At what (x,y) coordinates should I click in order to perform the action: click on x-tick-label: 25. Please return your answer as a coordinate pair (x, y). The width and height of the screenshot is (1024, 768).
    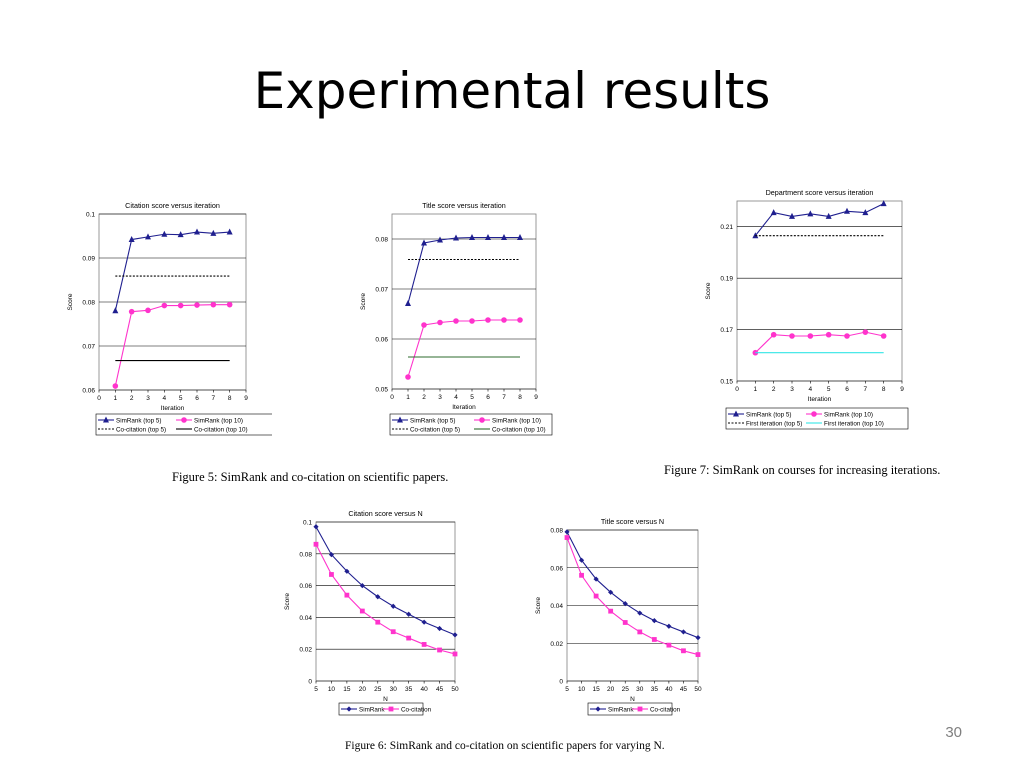
    Looking at the image, I should click on (626, 689).